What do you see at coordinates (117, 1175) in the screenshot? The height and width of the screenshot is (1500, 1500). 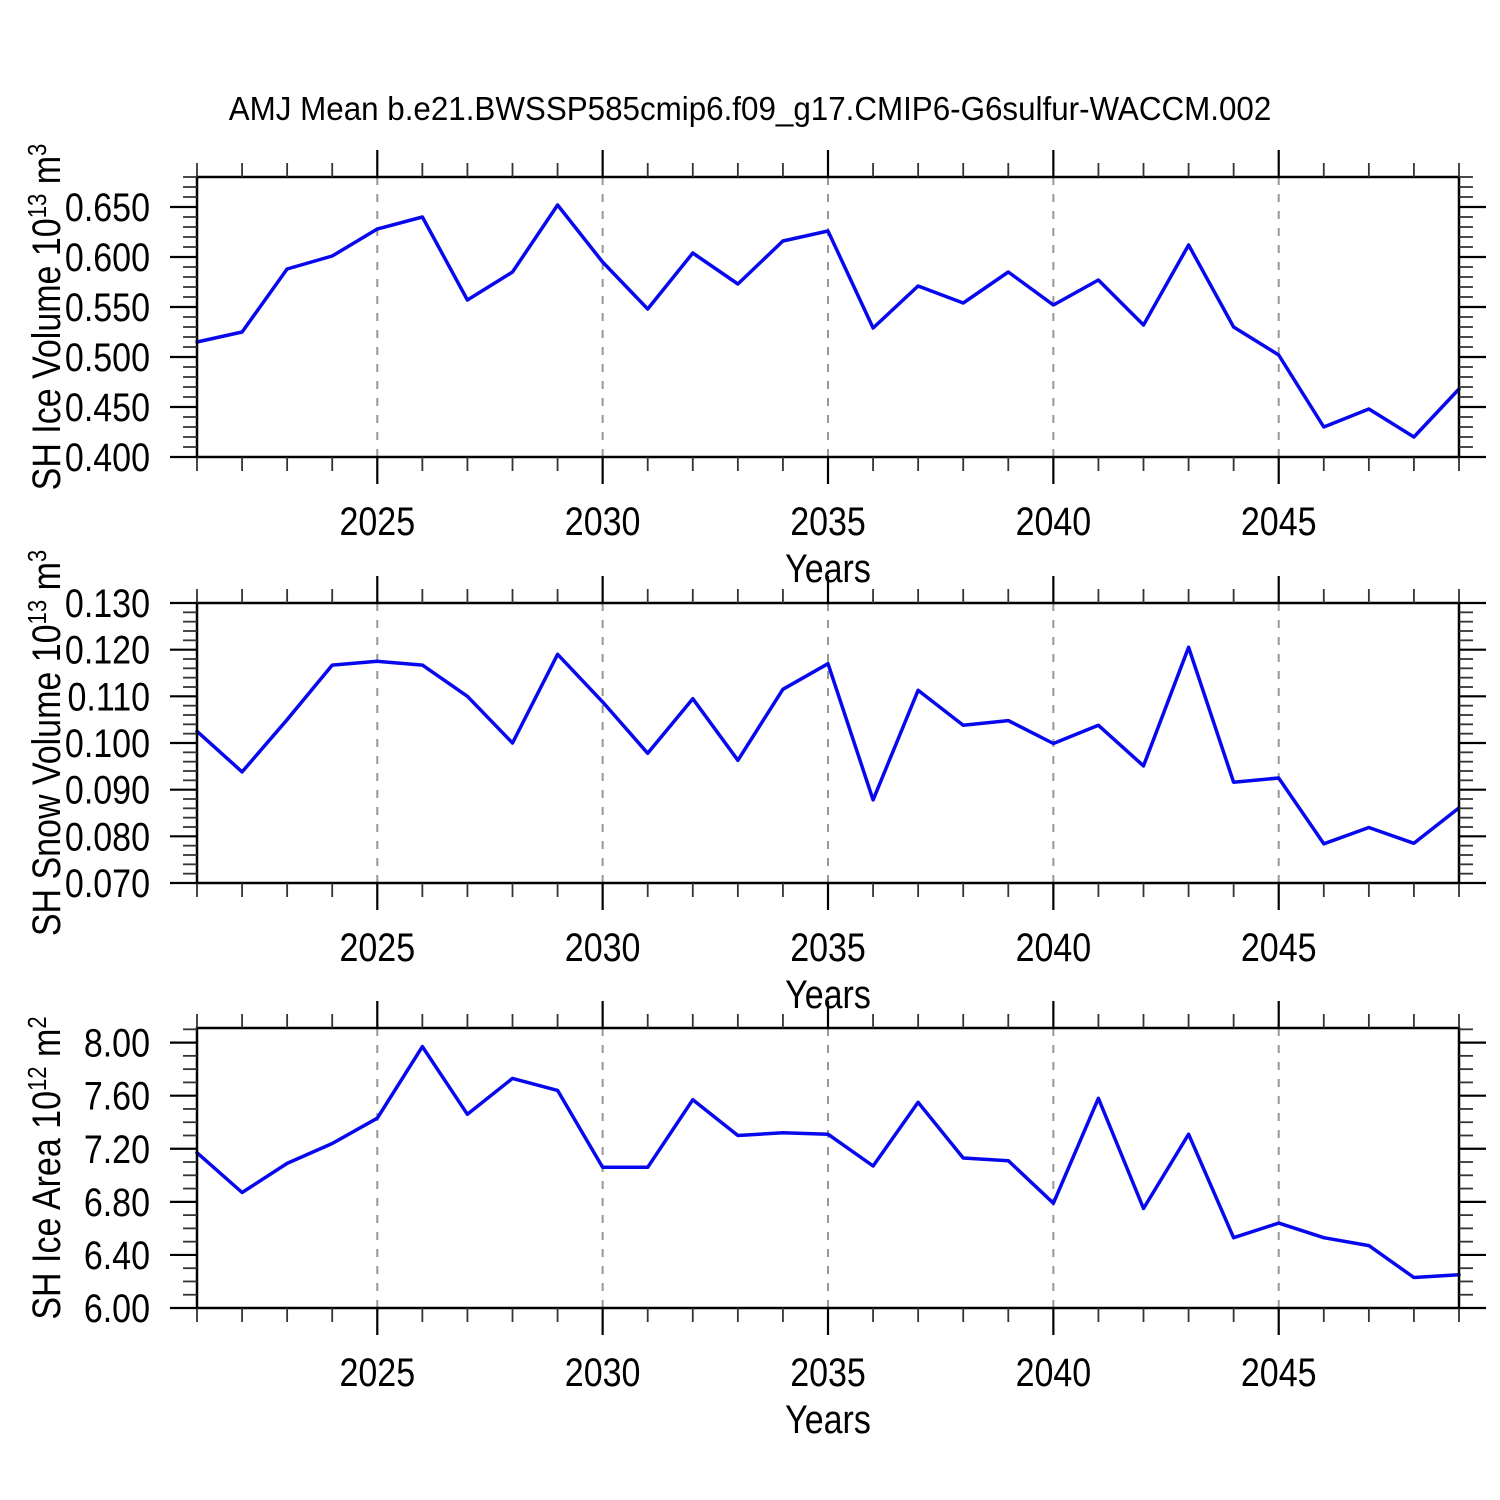 I see `y-tick-labels: 6.00 6.40 6.80 7.20 7.60 8.00` at bounding box center [117, 1175].